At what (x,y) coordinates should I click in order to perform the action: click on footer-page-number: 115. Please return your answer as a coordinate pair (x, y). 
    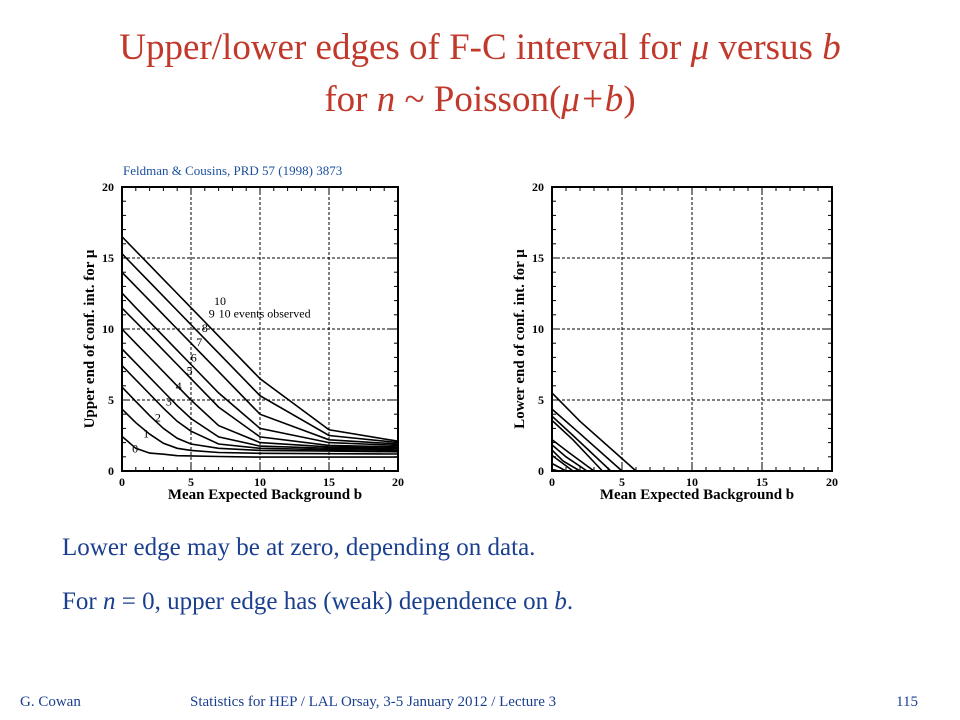
    Looking at the image, I should click on (907, 702).